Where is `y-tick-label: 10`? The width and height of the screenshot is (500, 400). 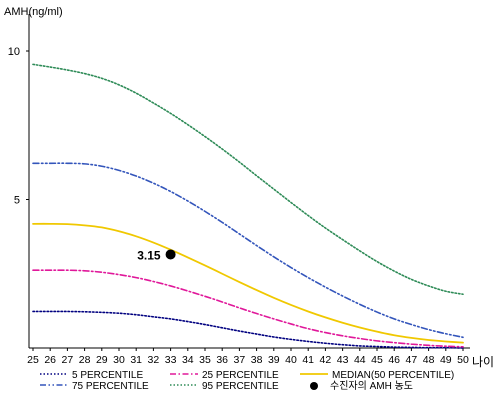 y-tick-label: 10 is located at coordinates (14, 52).